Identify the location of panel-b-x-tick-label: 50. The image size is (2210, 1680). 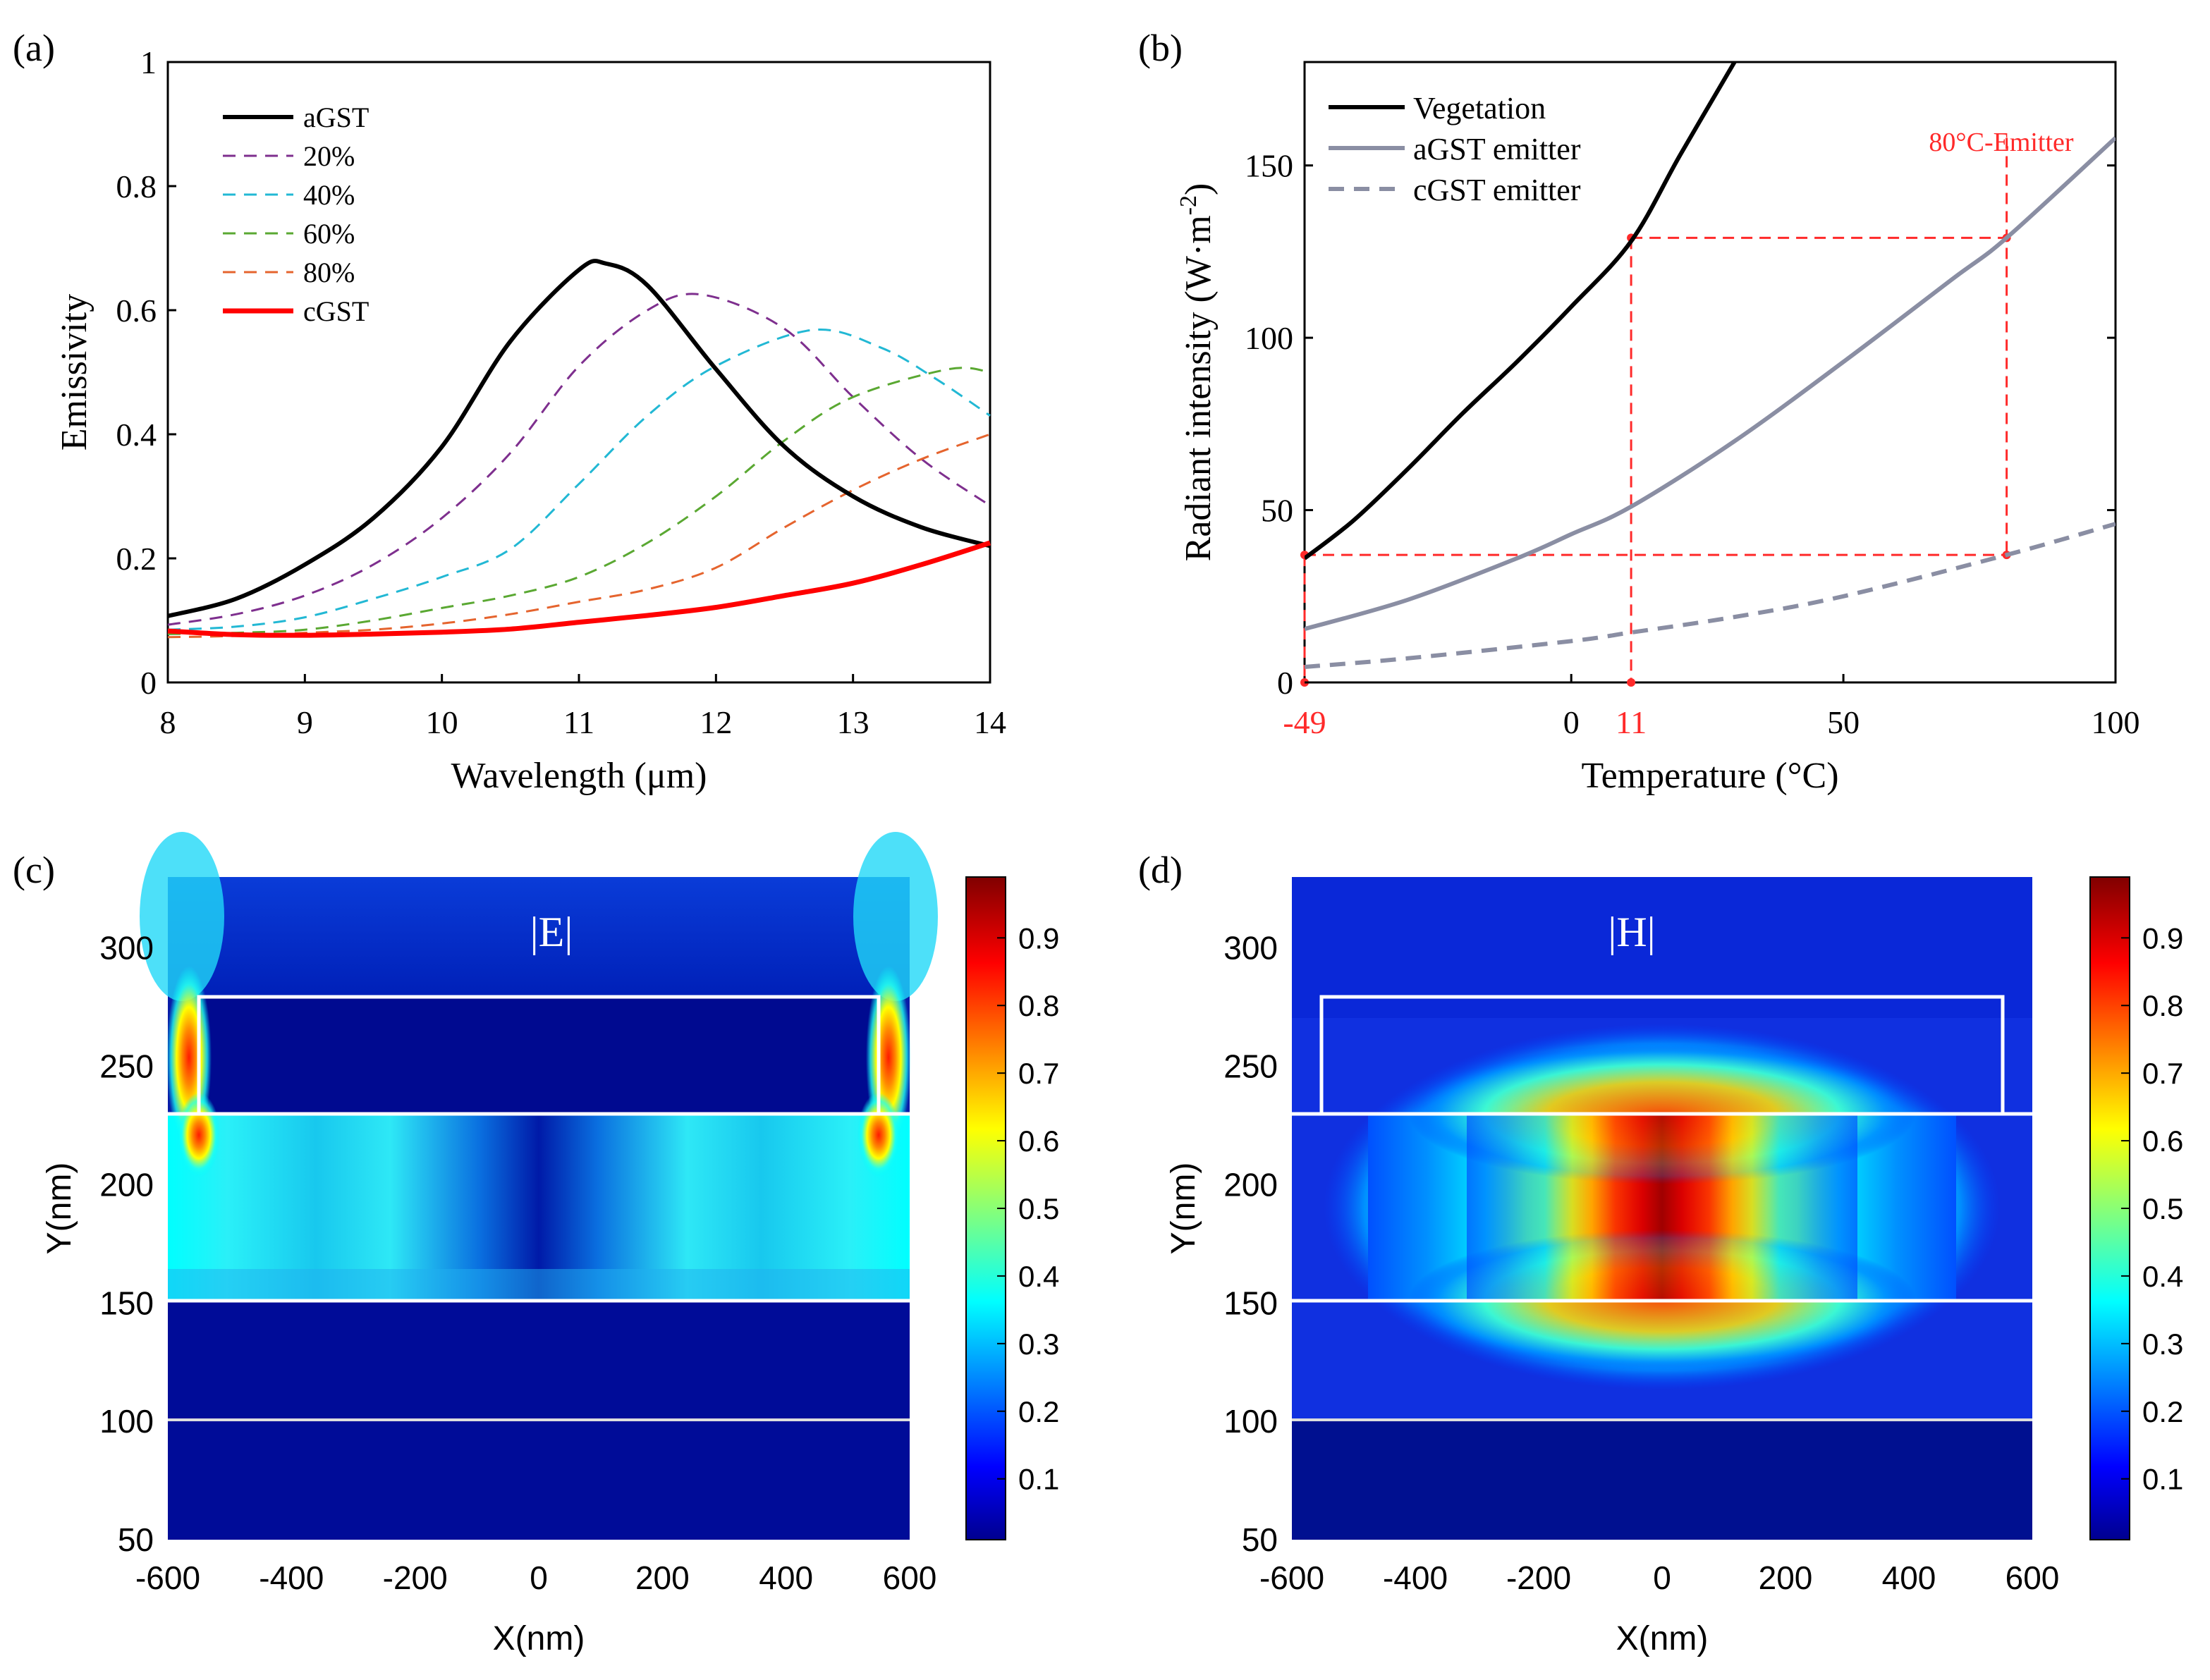
(1844, 722).